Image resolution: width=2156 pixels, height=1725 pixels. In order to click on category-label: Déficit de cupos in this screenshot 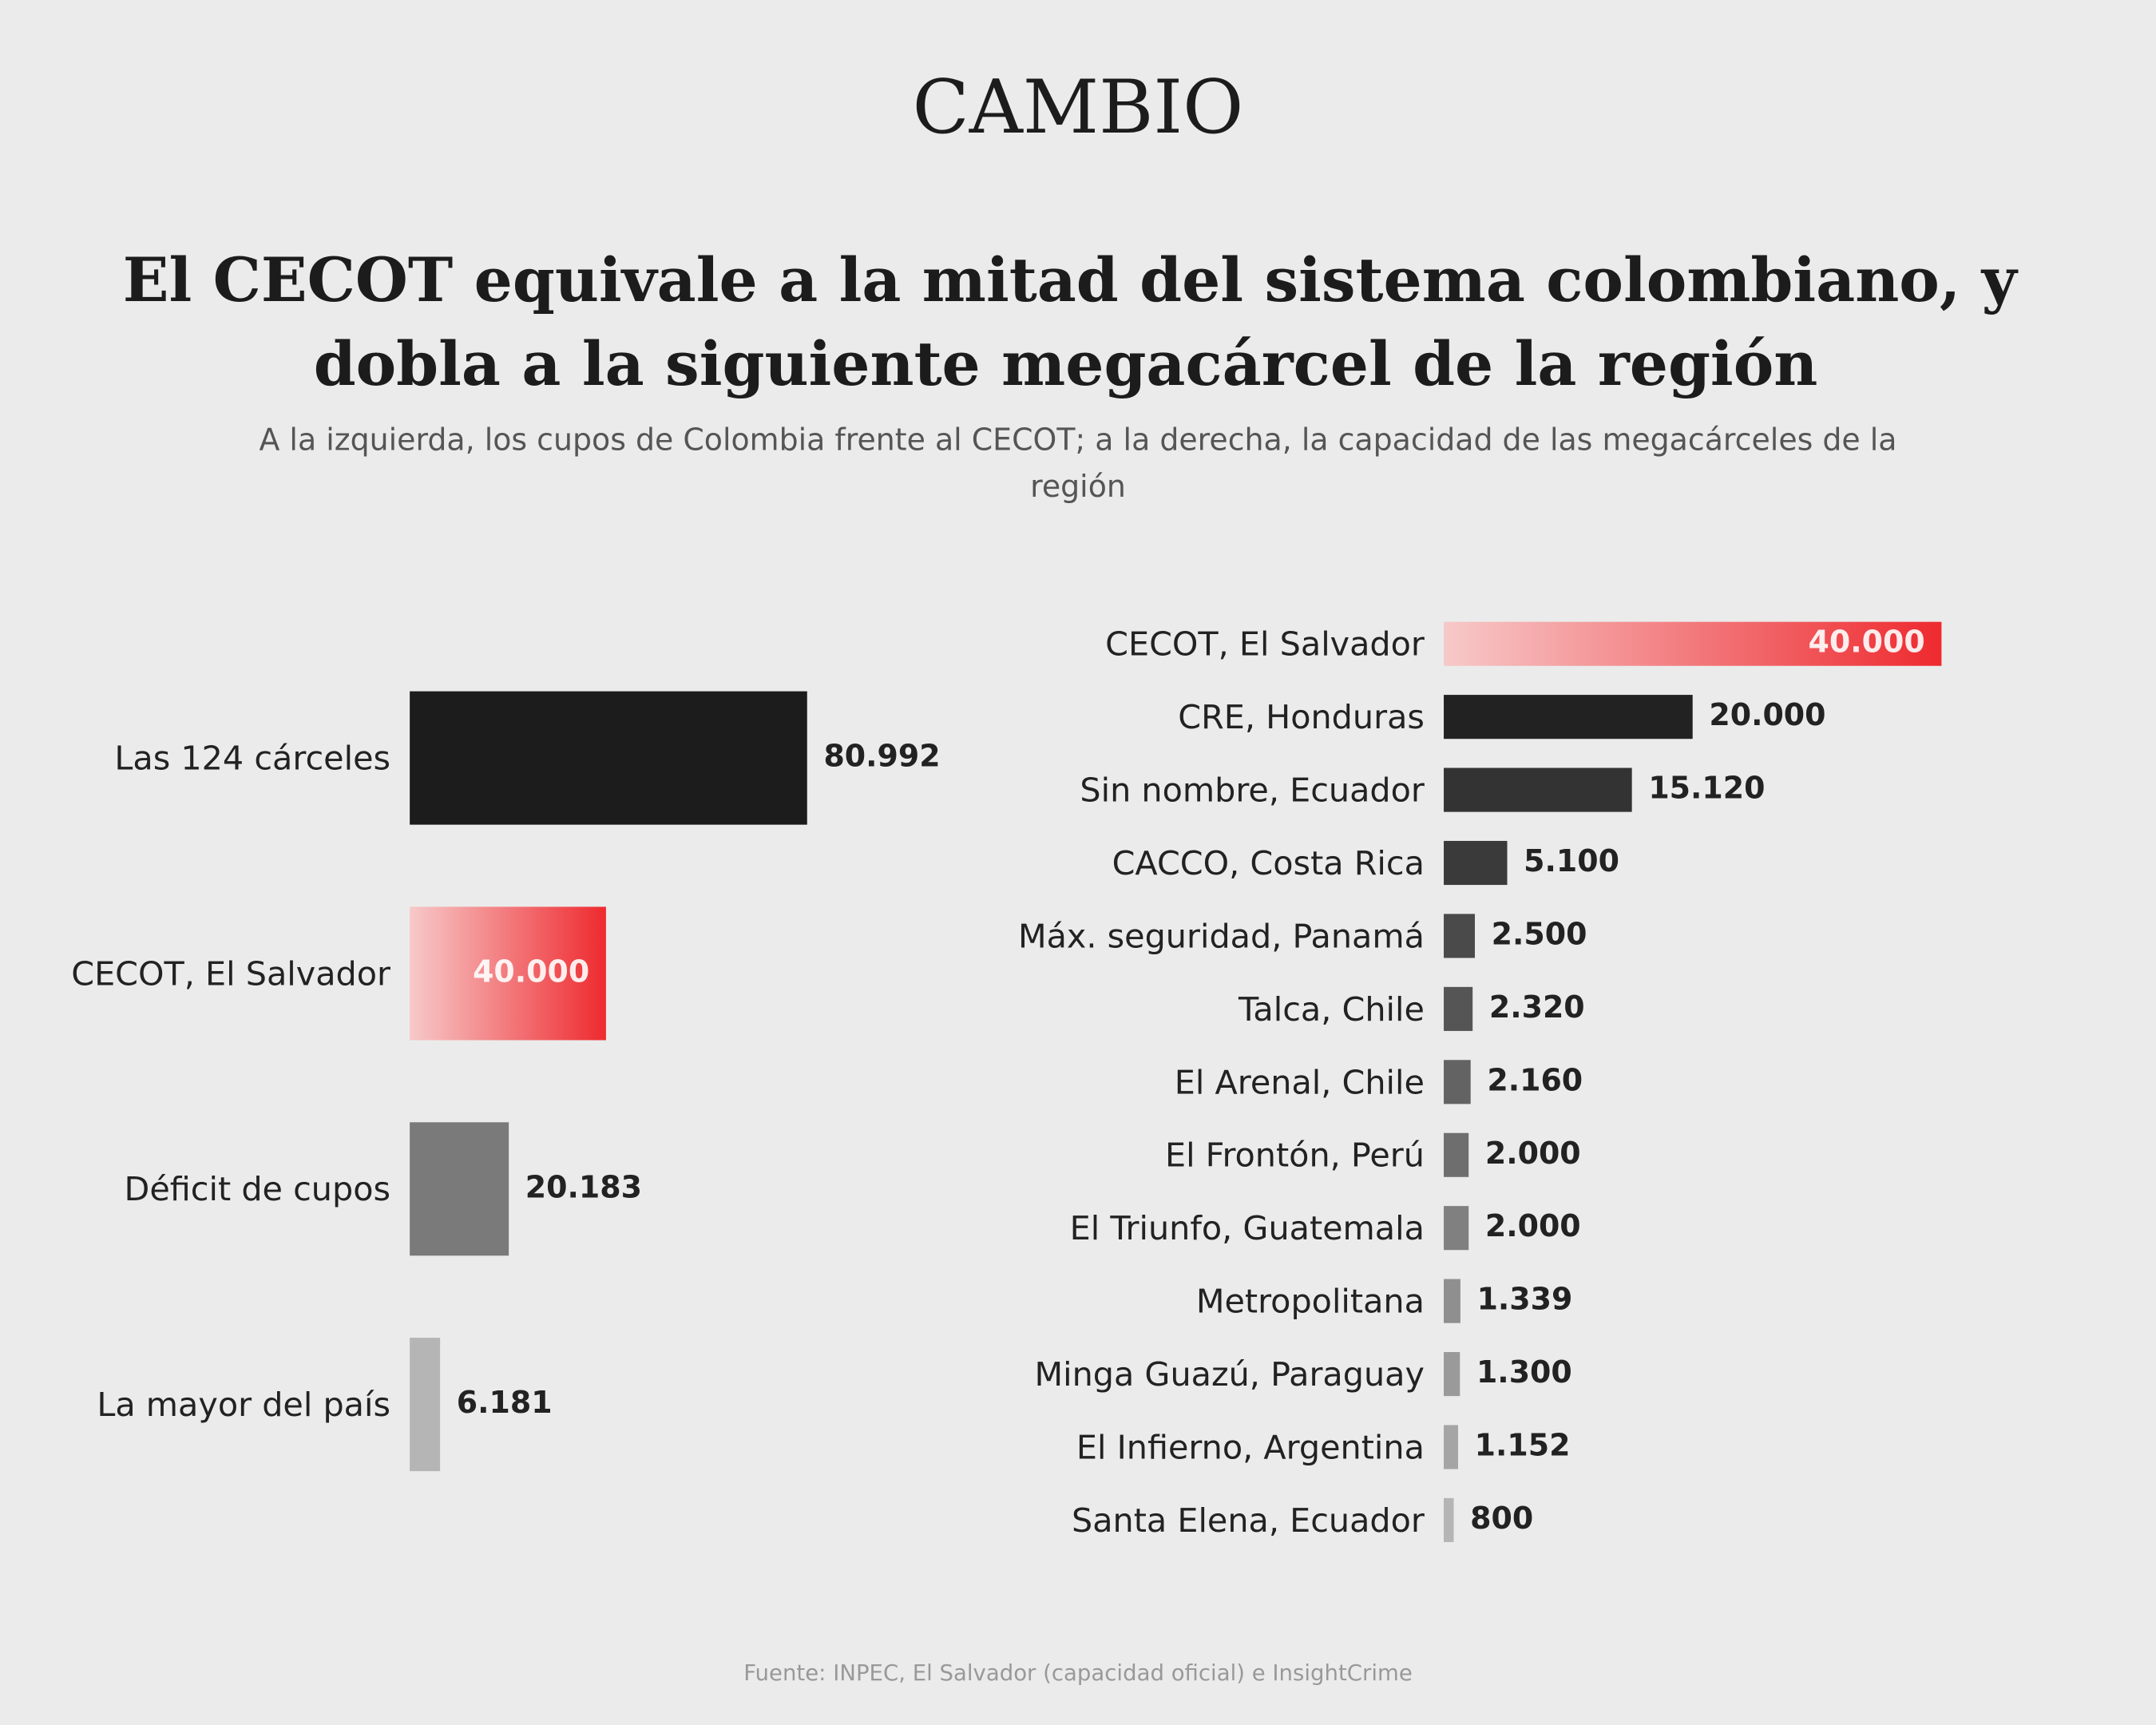, I will do `click(257, 1189)`.